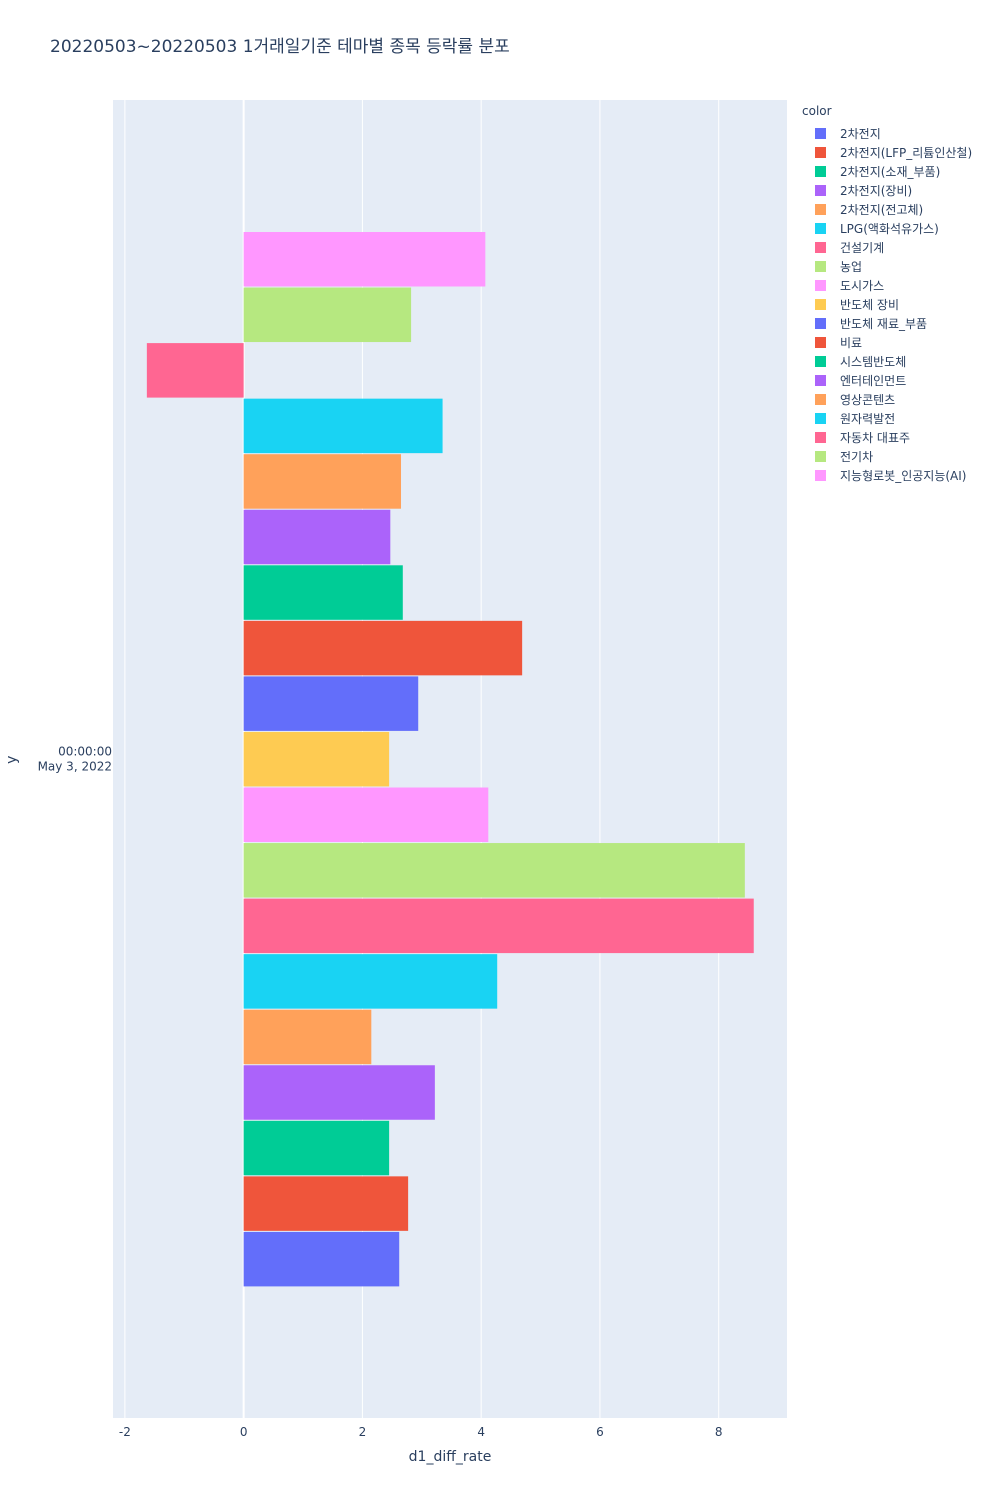  What do you see at coordinates (85, 752) in the screenshot?
I see `y-tick-label: 00:00:00` at bounding box center [85, 752].